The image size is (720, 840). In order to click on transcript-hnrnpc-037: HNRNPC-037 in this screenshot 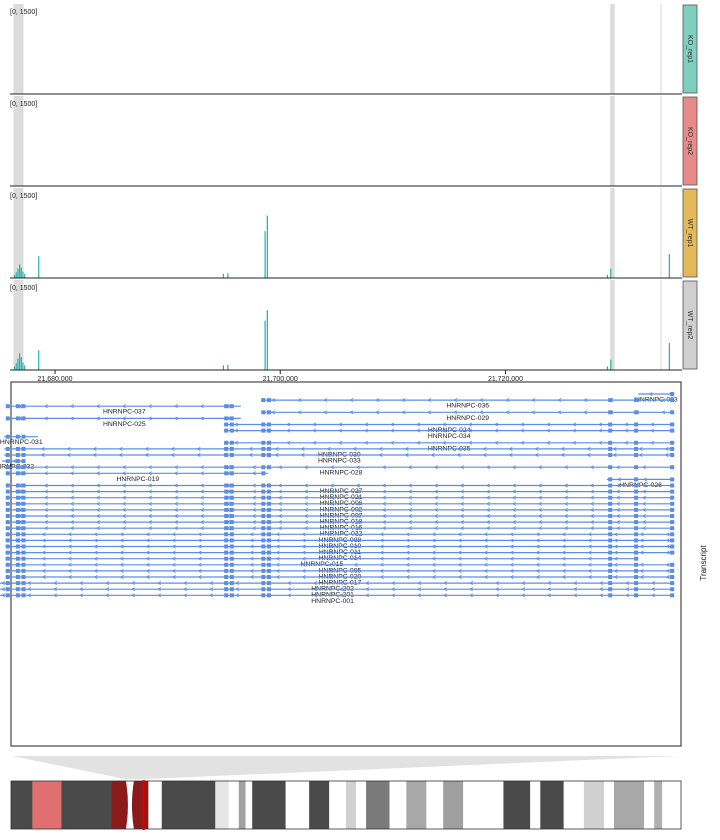, I will do `click(123, 410)`.